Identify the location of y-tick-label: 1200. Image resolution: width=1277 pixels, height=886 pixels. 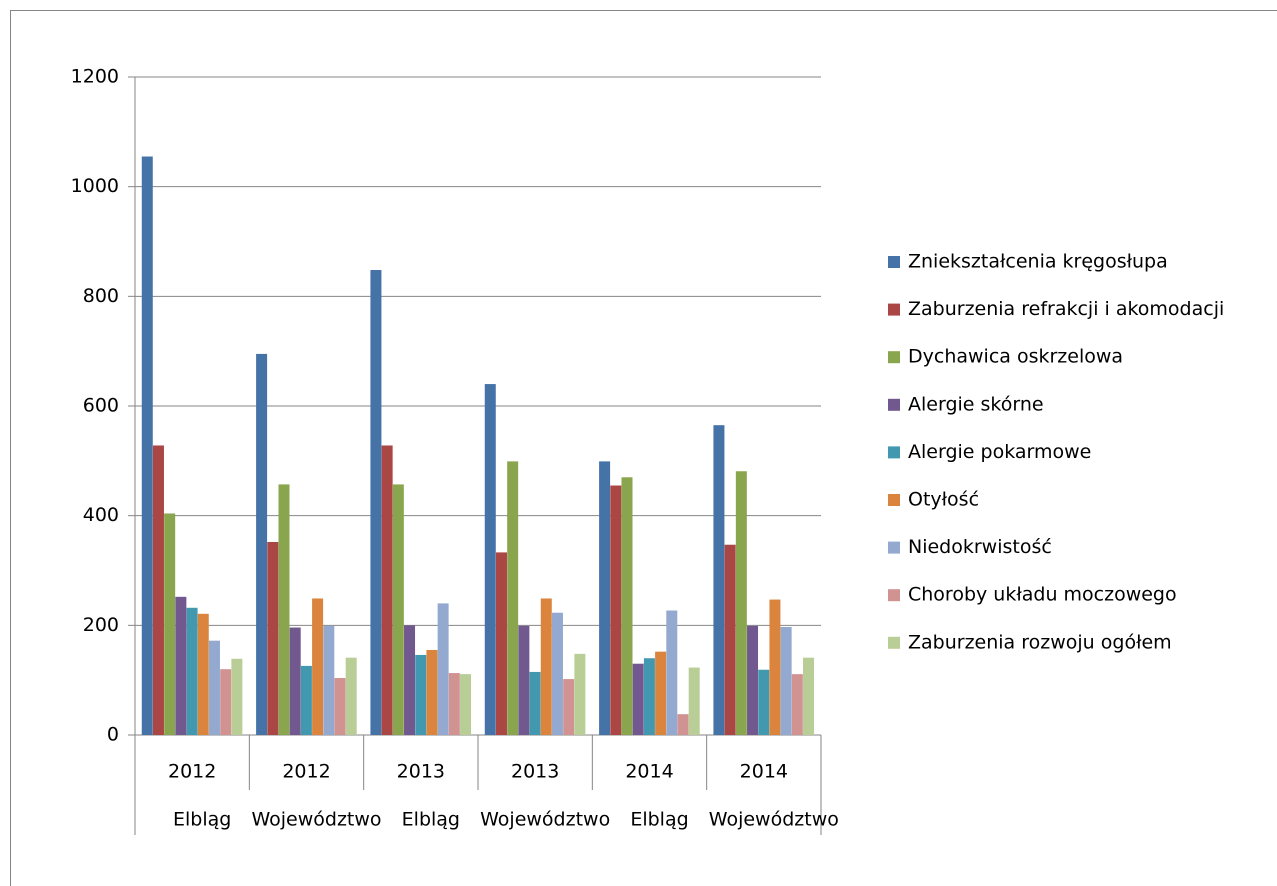
(95, 77).